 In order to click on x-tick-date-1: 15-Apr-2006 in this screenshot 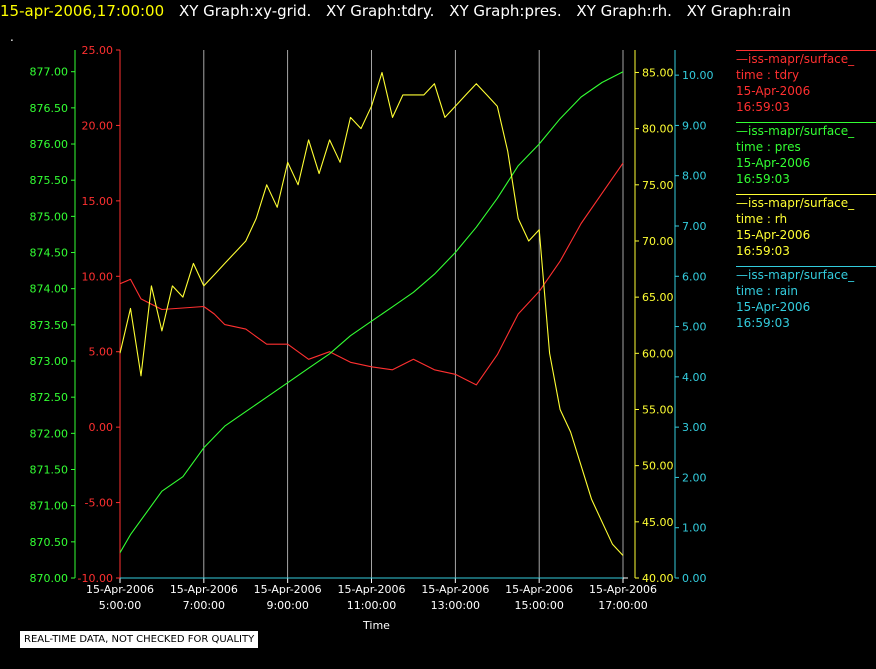, I will do `click(204, 589)`.